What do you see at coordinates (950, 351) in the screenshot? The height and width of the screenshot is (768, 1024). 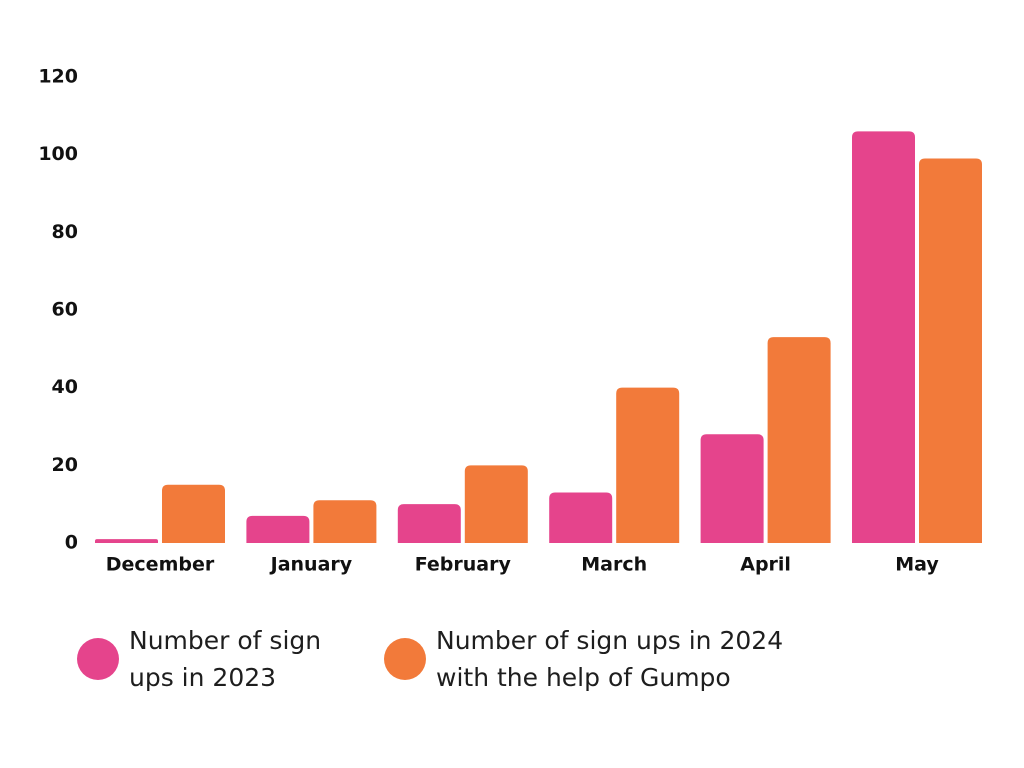 I see `bar-2024-may` at bounding box center [950, 351].